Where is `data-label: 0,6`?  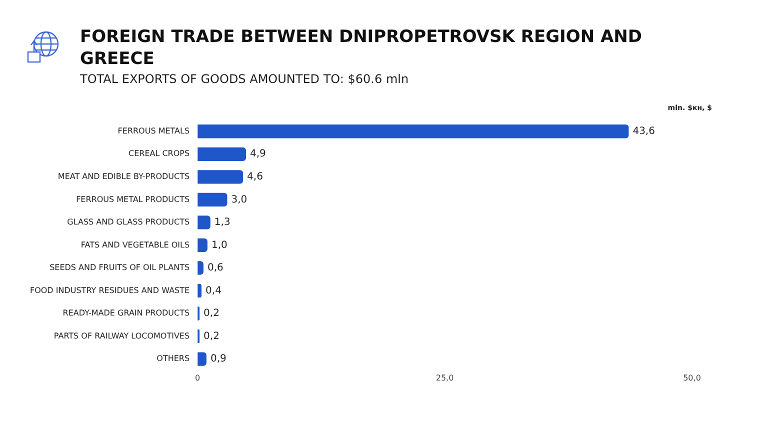 data-label: 0,6 is located at coordinates (216, 268).